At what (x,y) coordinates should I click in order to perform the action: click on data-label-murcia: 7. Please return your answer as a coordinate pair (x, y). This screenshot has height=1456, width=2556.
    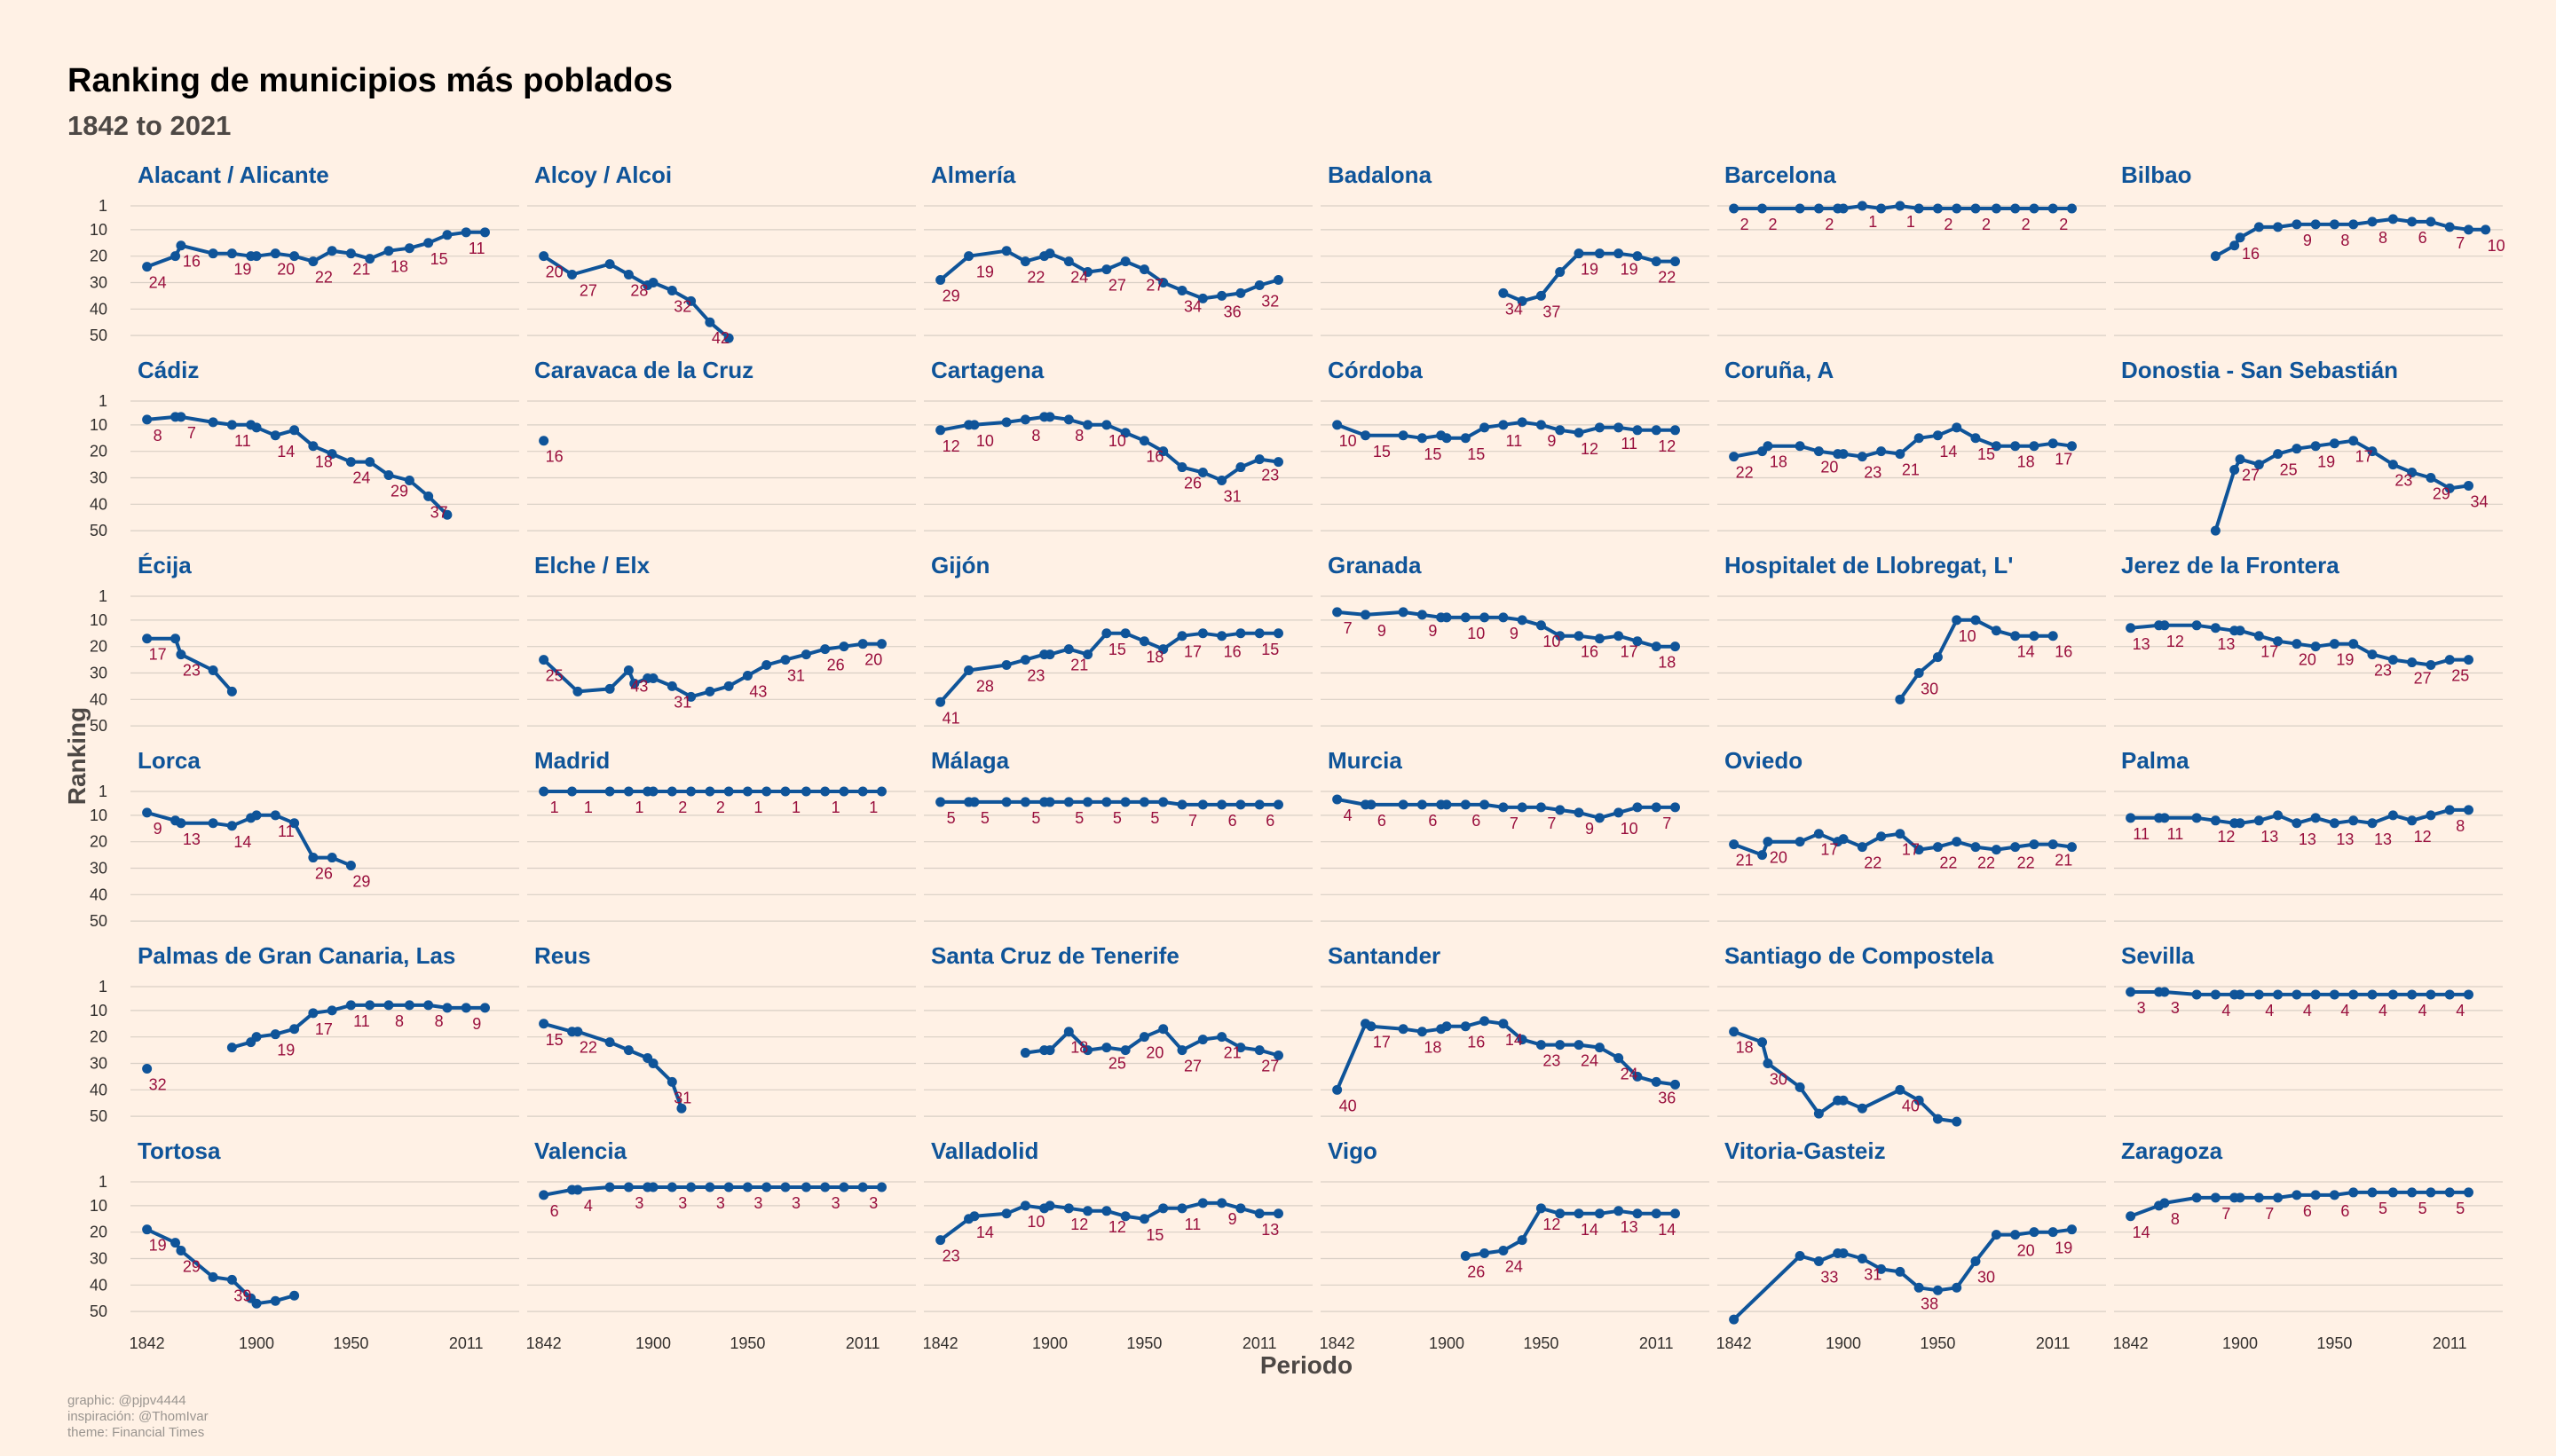
    Looking at the image, I should click on (1551, 823).